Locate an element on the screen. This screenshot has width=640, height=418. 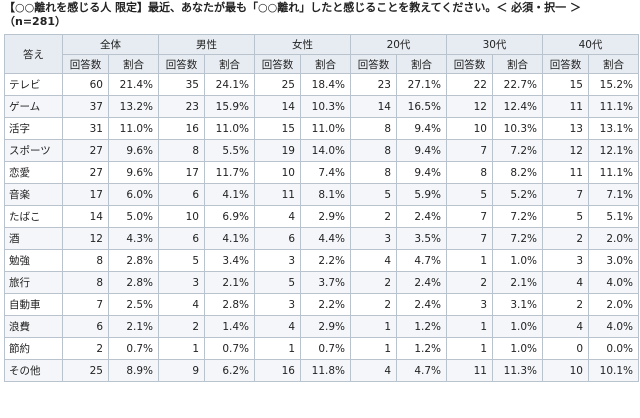
cell-count: 22 is located at coordinates (469, 84).